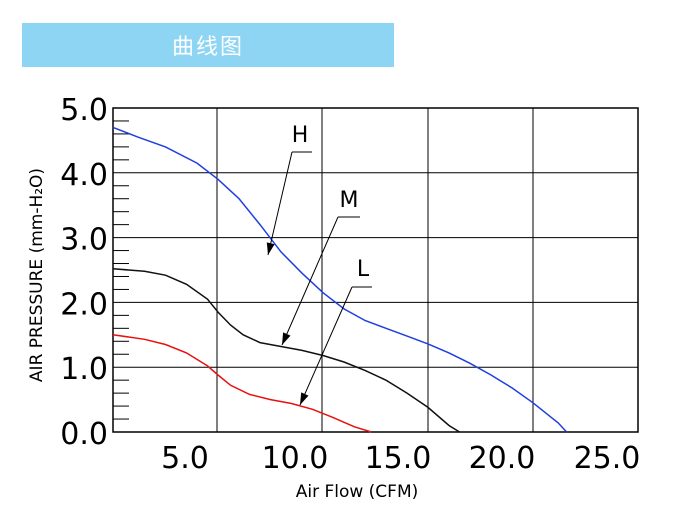 The image size is (674, 512). What do you see at coordinates (300, 135) in the screenshot?
I see `series-label-h: H` at bounding box center [300, 135].